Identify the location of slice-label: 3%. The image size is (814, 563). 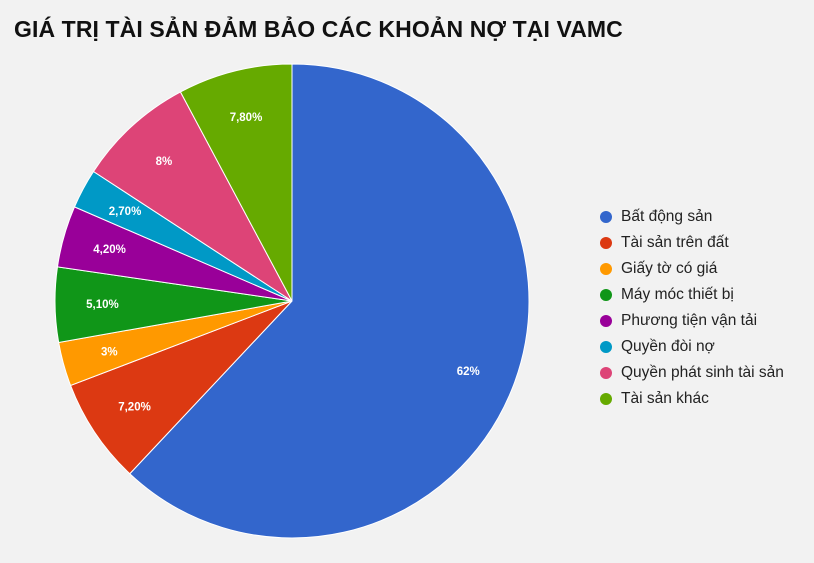
(109, 353).